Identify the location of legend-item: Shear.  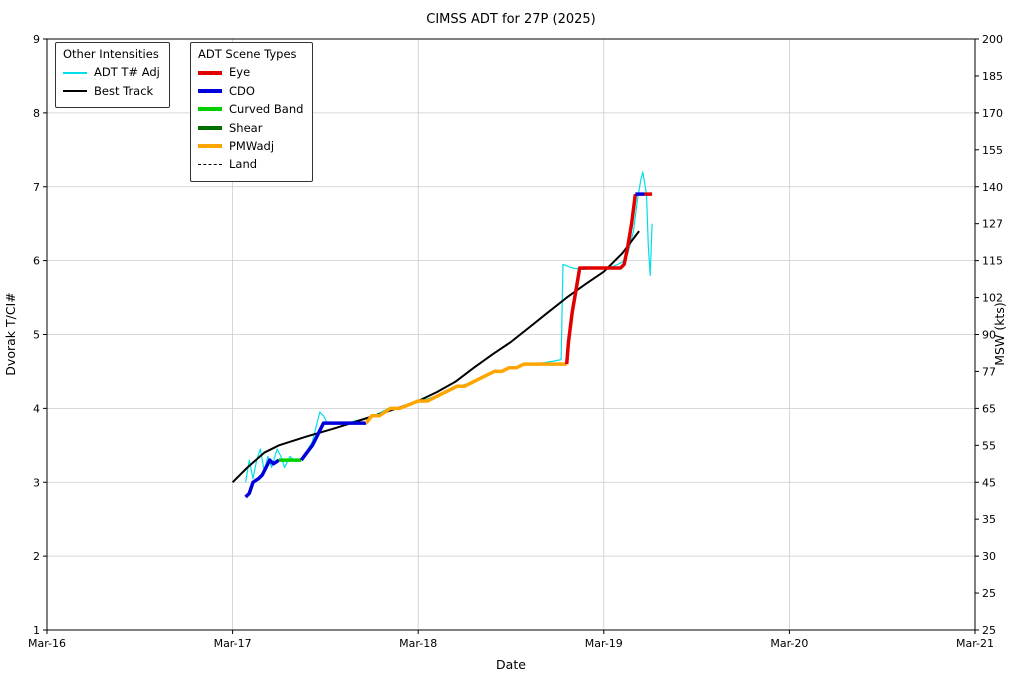
(250, 128).